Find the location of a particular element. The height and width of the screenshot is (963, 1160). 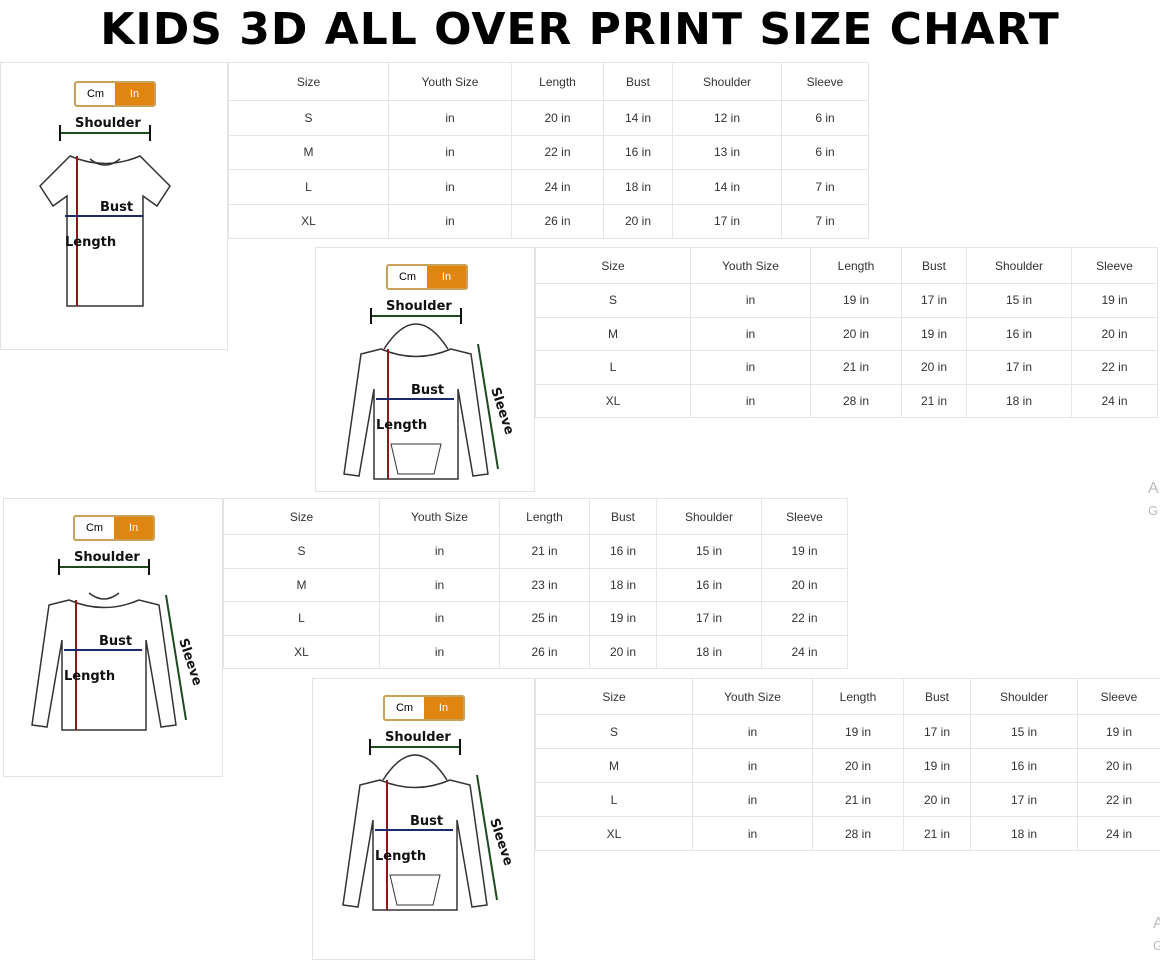

bust-label: Bust is located at coordinates (115, 641).